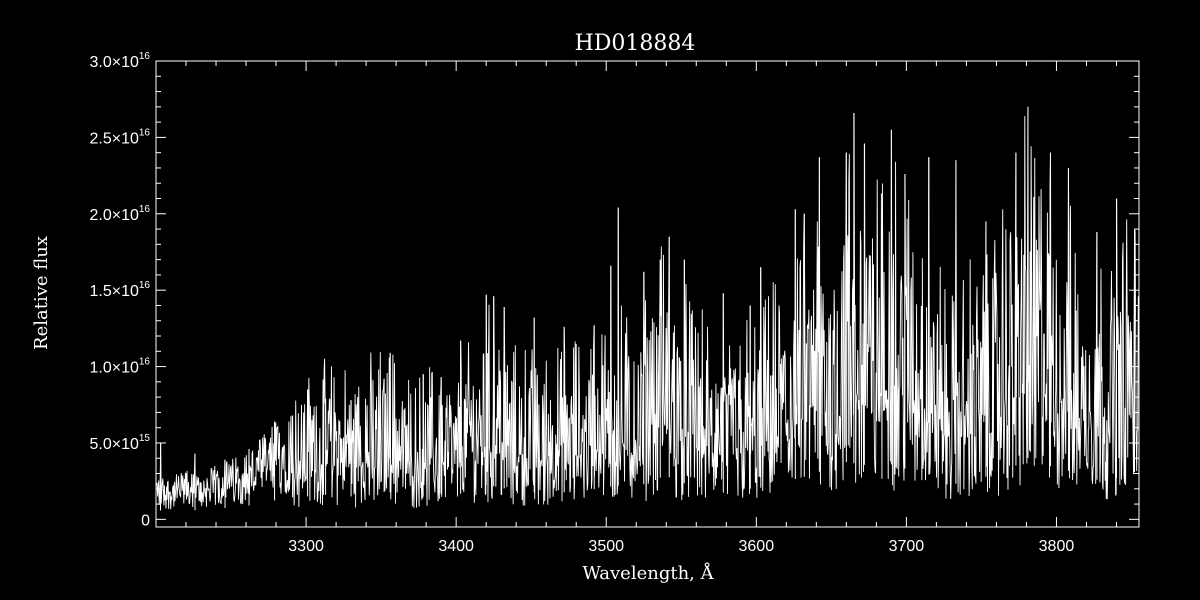  What do you see at coordinates (119, 214) in the screenshot?
I see `y-tick-label: 2.0×10¹⁶` at bounding box center [119, 214].